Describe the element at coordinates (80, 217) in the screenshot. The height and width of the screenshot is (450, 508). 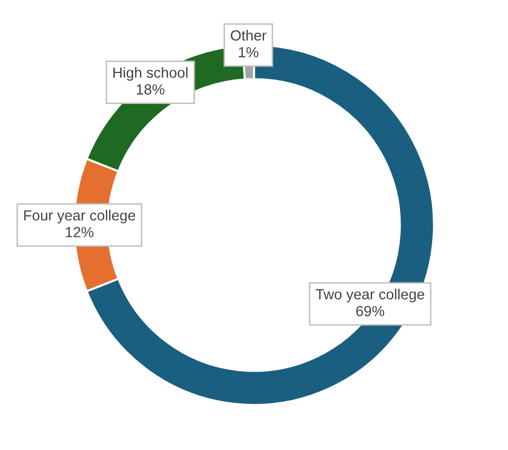
I see `slice-label: Four year college` at that location.